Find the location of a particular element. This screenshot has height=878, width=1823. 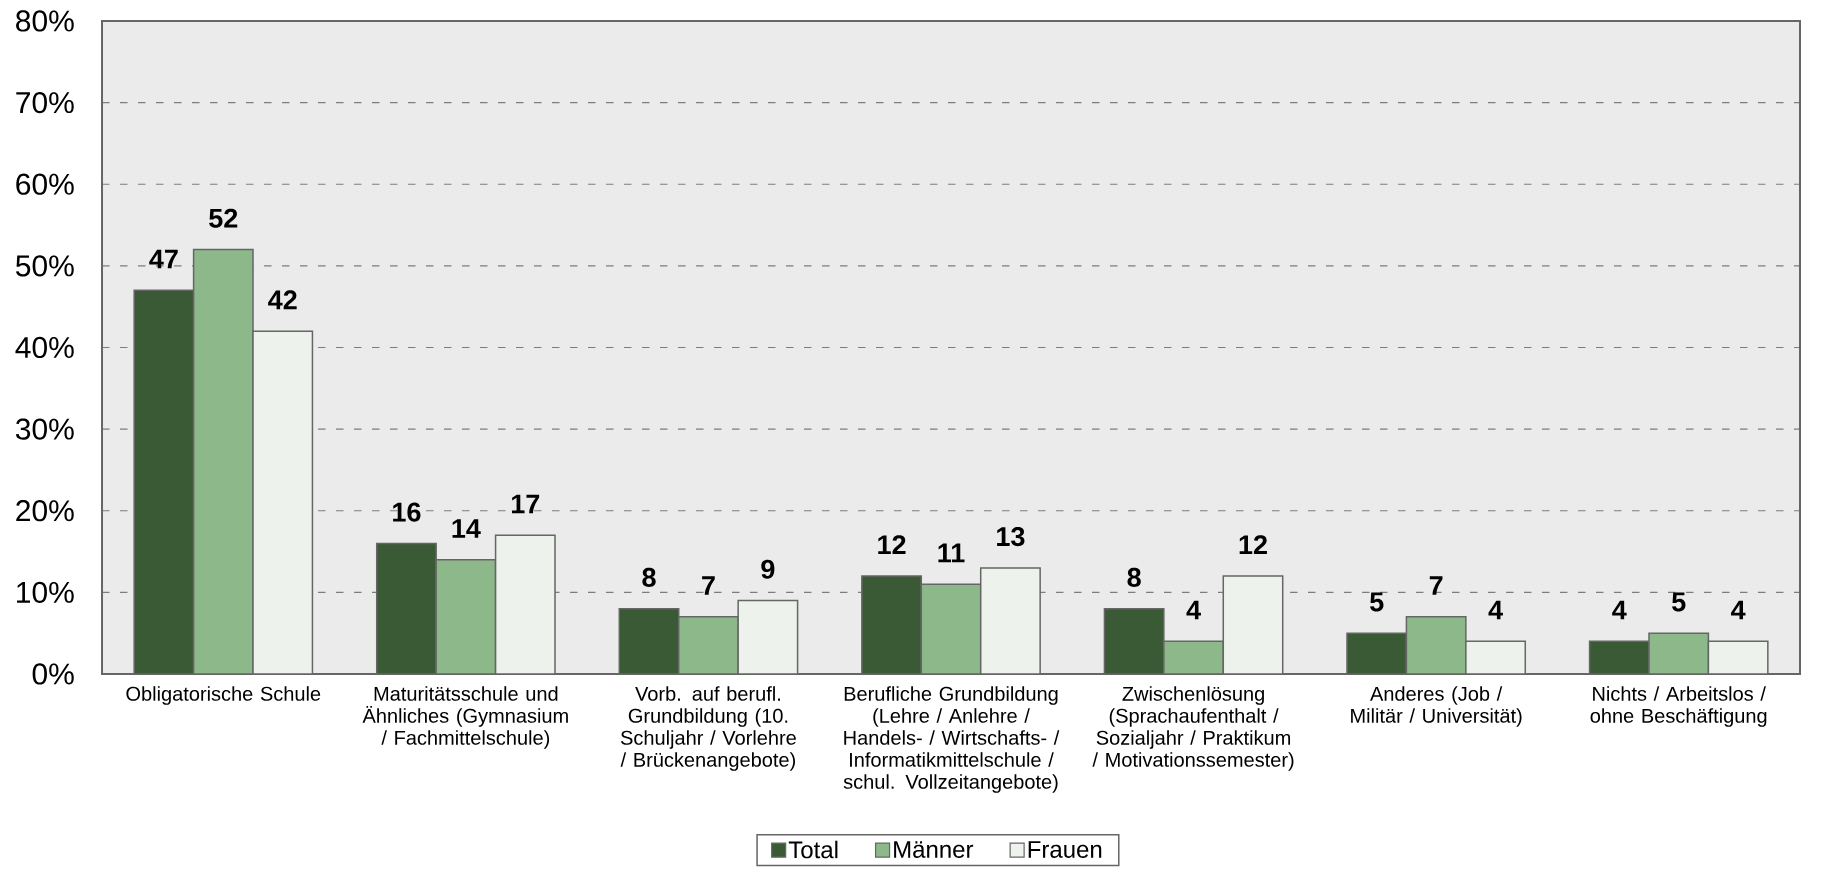

data-label: 16 is located at coordinates (407, 512).